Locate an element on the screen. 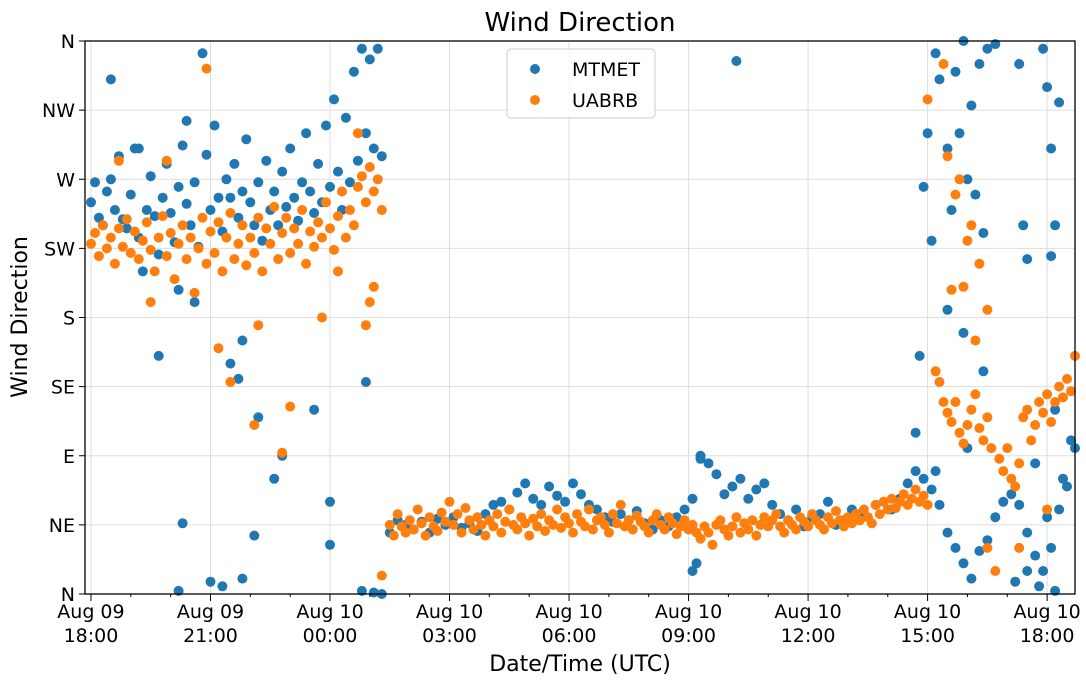 The width and height of the screenshot is (1086, 686). y-tick-label: N is located at coordinates (68, 595).